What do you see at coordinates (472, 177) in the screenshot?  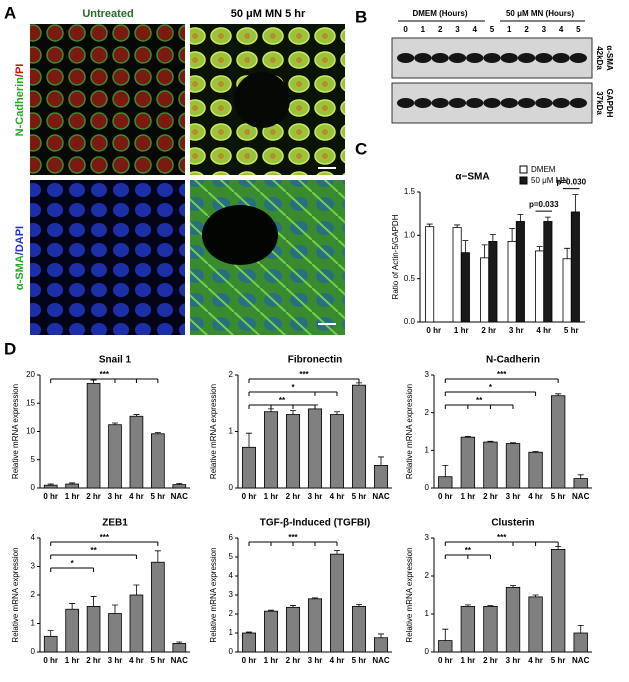 I see `chart-title: α−SMA` at bounding box center [472, 177].